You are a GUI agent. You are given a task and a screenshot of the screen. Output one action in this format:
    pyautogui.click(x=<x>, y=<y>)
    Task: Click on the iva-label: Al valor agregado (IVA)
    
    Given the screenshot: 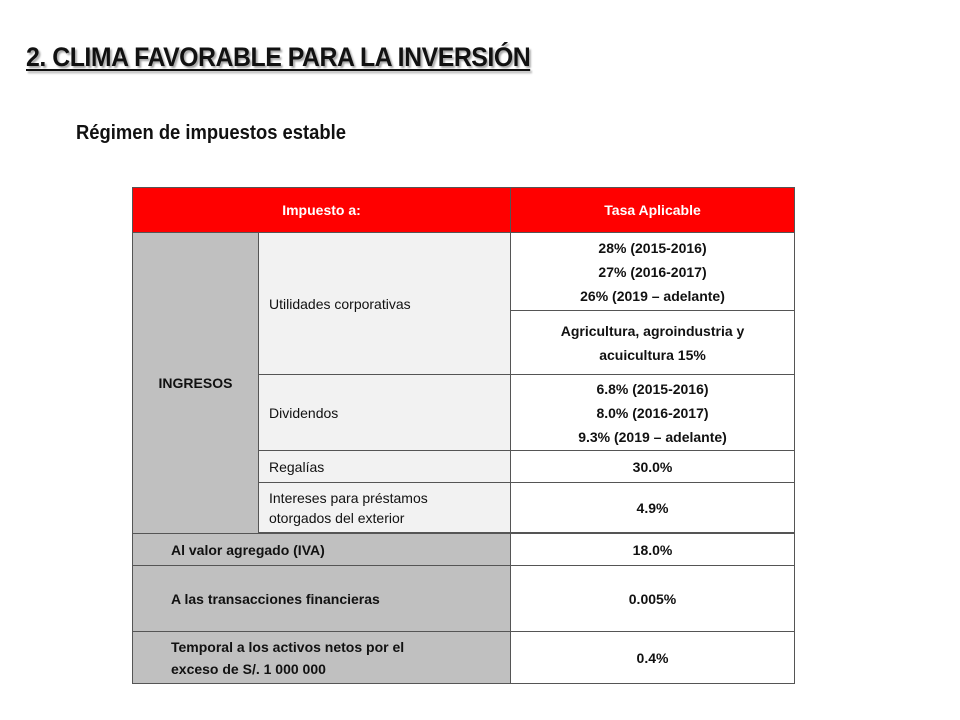 What is the action you would take?
    pyautogui.click(x=321, y=549)
    